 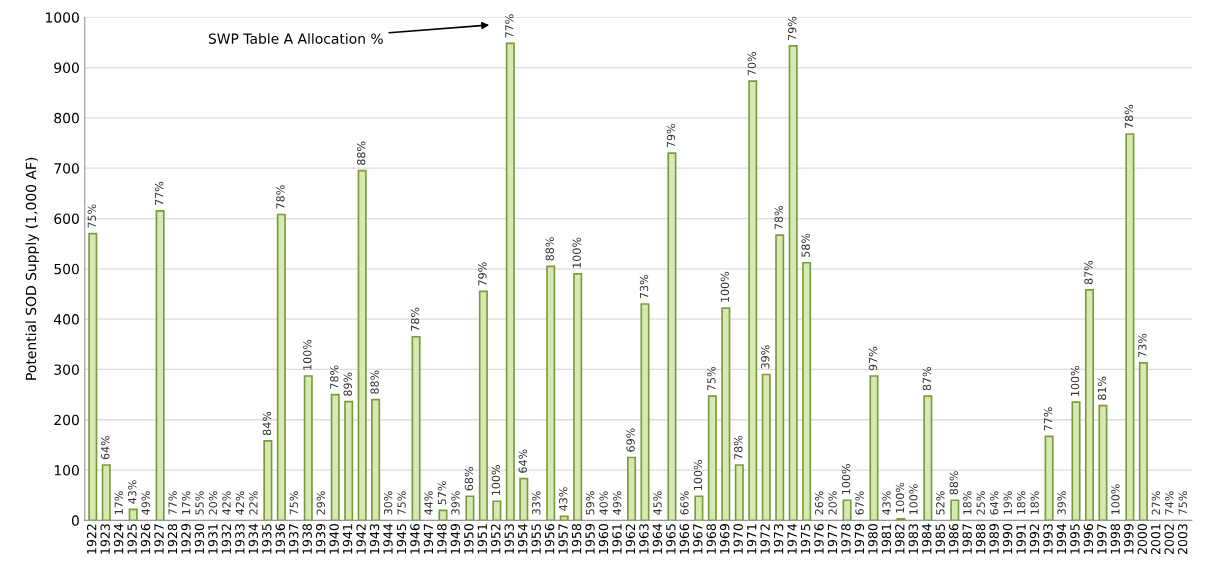 I want to click on x-tick-label: 1943, so click(x=374, y=539).